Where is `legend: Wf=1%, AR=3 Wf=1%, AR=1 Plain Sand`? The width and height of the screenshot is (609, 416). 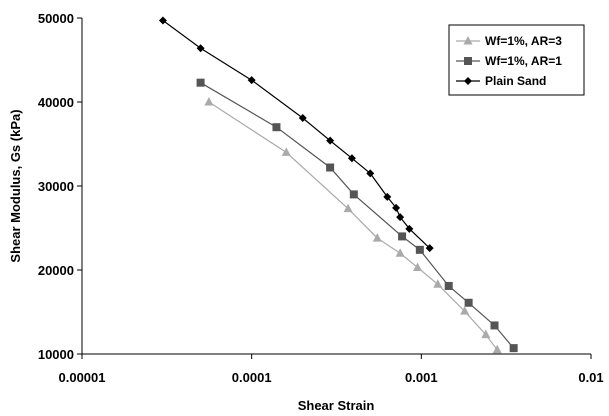 legend: Wf=1%, AR=3 Wf=1%, AR=1 Plain Sand is located at coordinates (516, 60).